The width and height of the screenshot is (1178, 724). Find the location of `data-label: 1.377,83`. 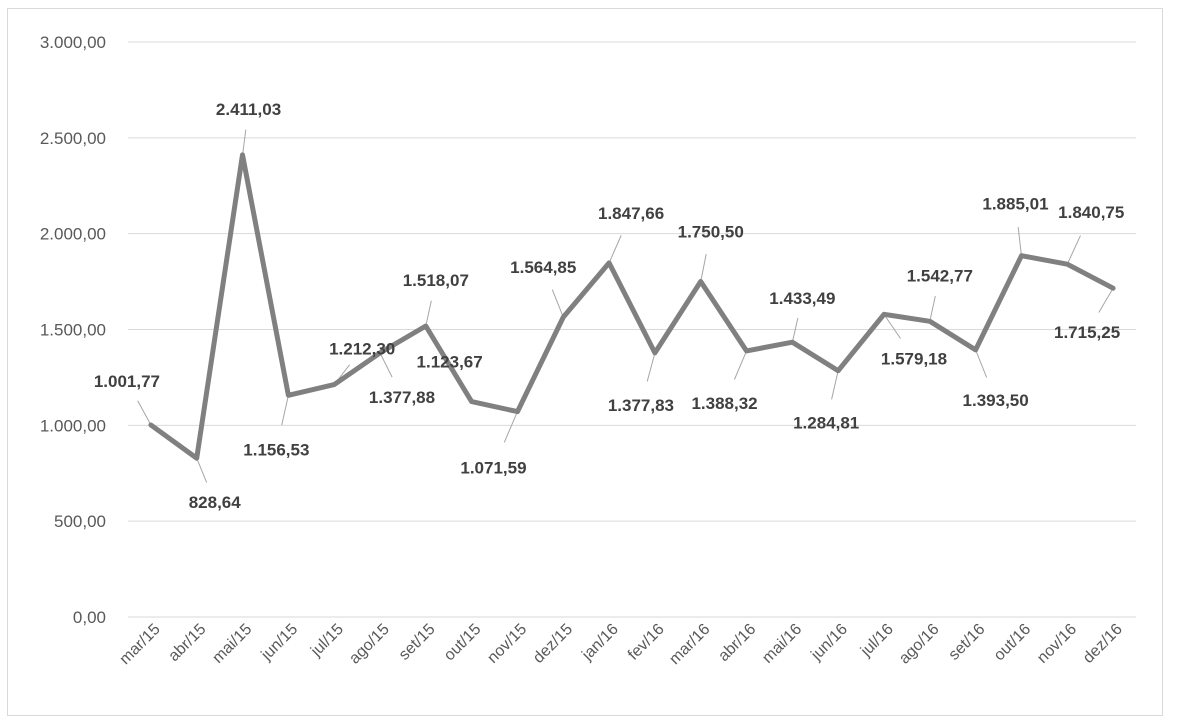

data-label: 1.377,83 is located at coordinates (641, 405).